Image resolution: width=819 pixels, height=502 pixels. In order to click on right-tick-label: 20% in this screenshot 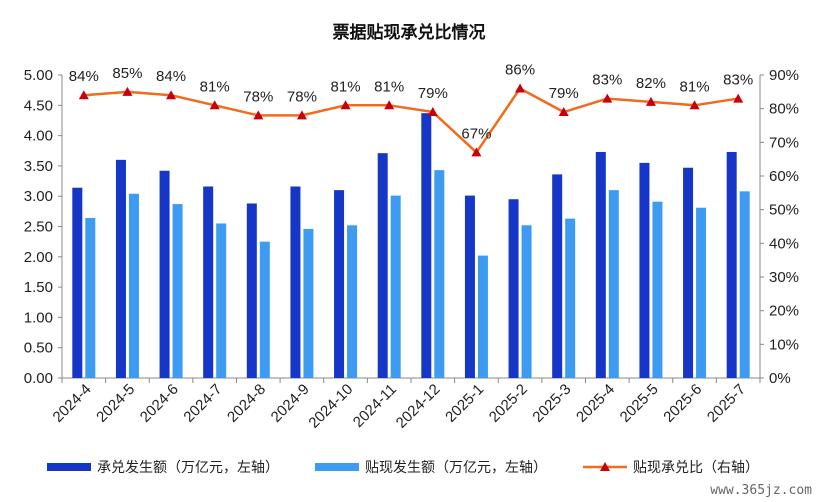, I will do `click(784, 311)`.